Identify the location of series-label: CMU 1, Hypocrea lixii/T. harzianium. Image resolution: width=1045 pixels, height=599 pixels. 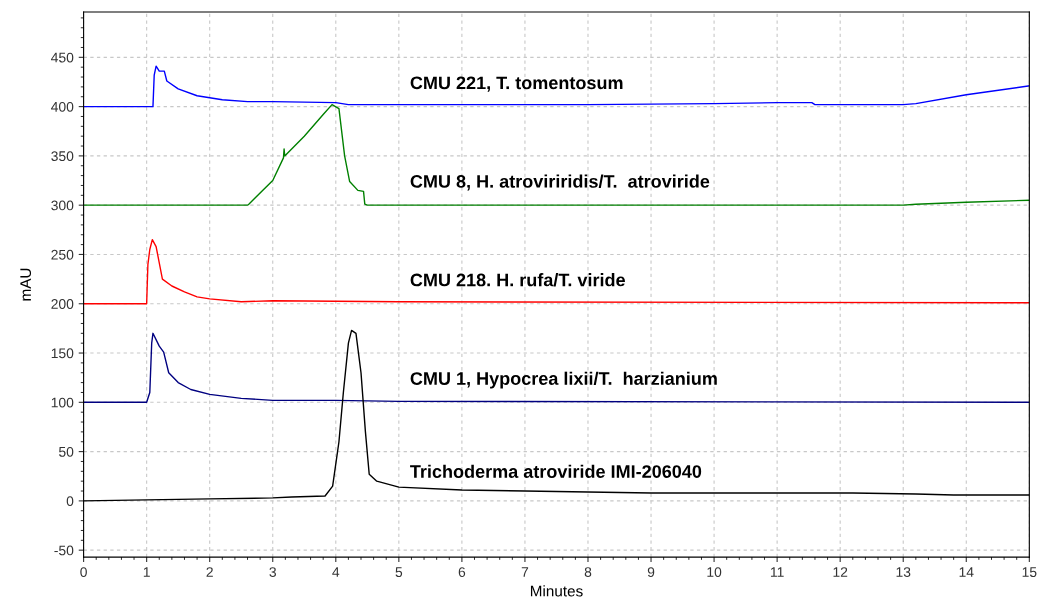
(563, 380).